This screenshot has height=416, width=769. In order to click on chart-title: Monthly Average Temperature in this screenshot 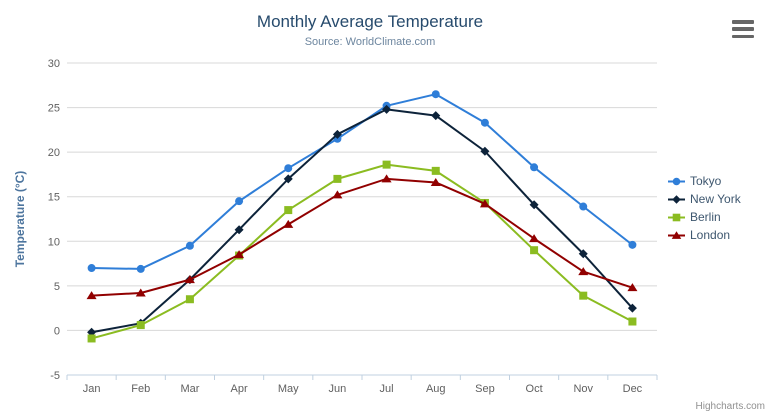, I will do `click(370, 21)`.